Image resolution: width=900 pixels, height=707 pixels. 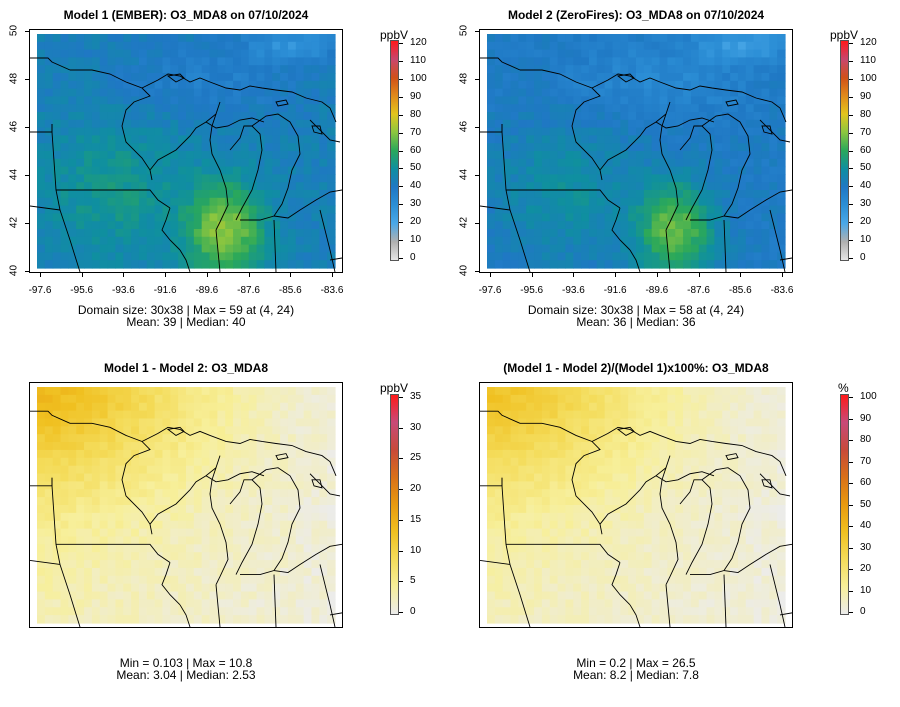 What do you see at coordinates (416, 186) in the screenshot?
I see `colorbar-label: 40` at bounding box center [416, 186].